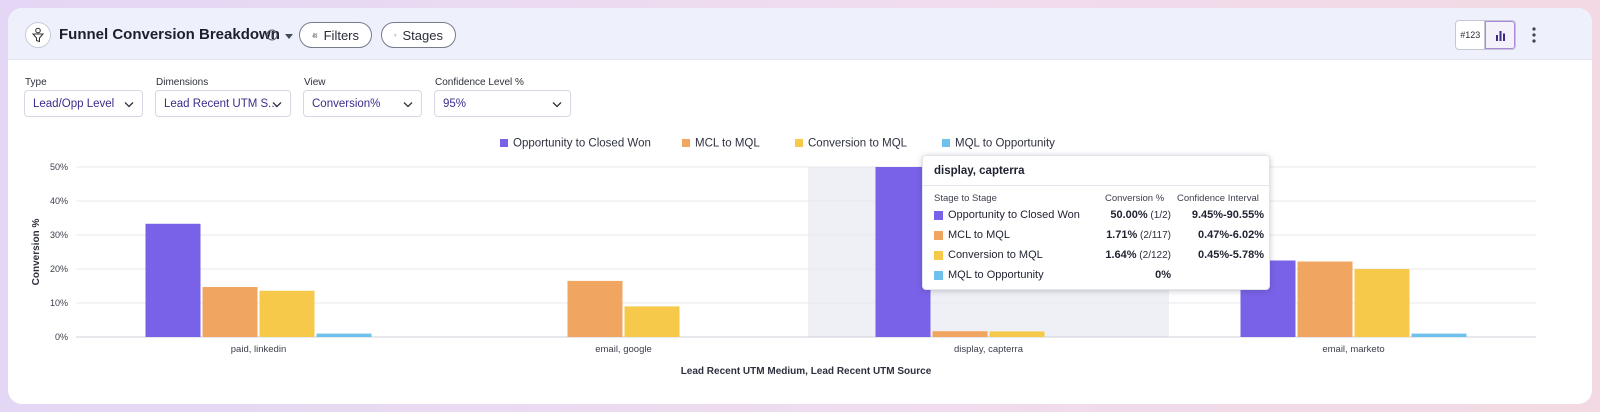 The width and height of the screenshot is (1600, 412). I want to click on tooltip-conversion: 1.64% (2/122), so click(1138, 255).